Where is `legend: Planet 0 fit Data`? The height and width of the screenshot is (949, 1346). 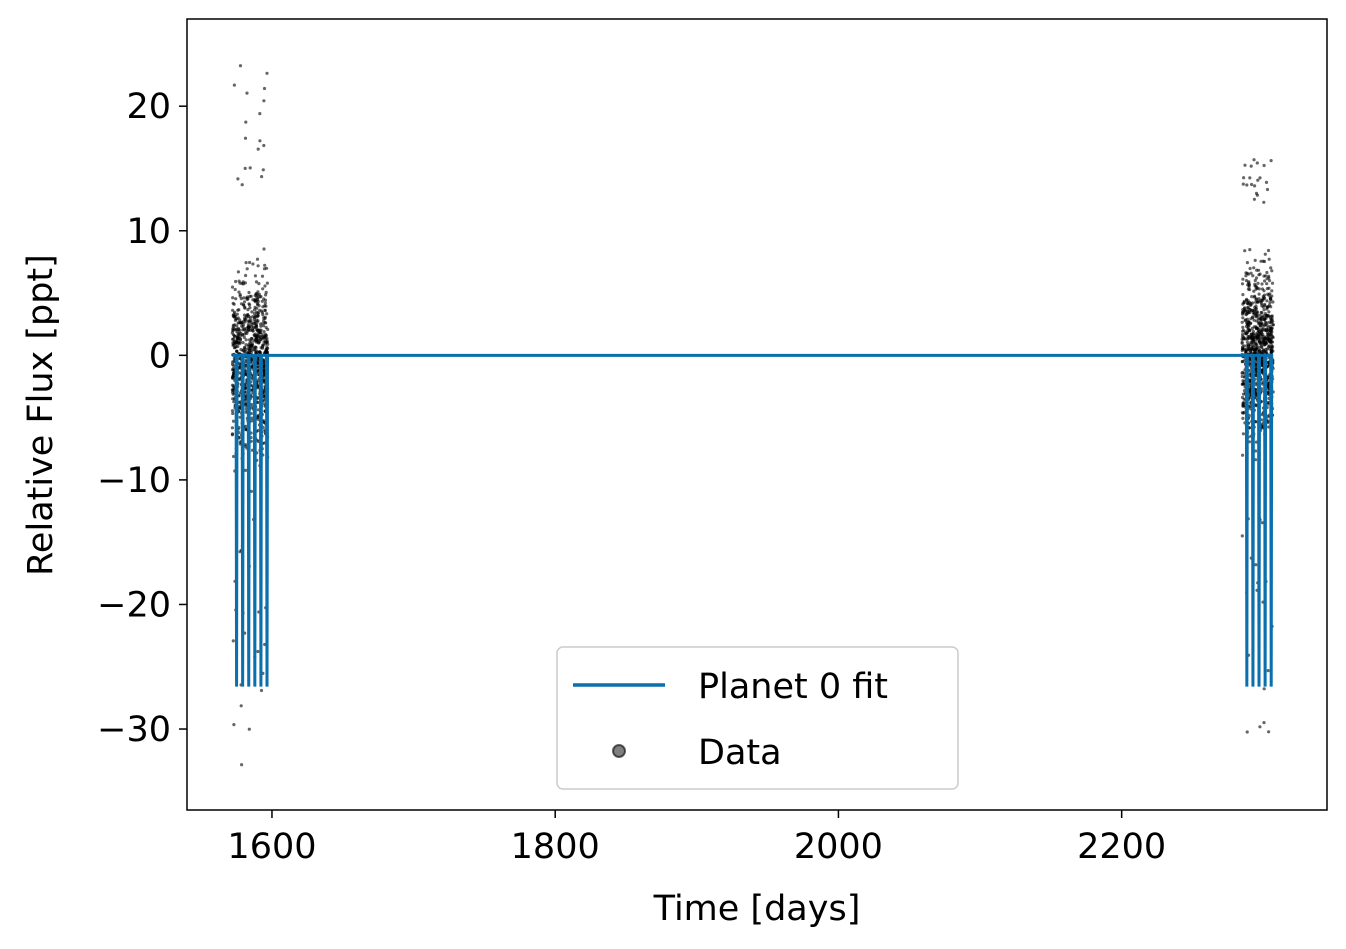
legend: Planet 0 fit Data is located at coordinates (757, 718).